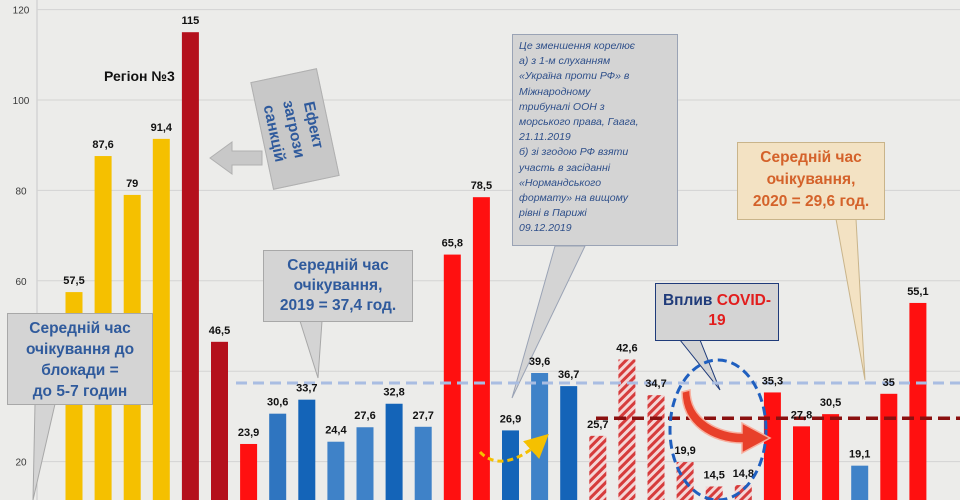 This screenshot has height=500, width=960. What do you see at coordinates (21, 11) in the screenshot?
I see `y-tick-label: 120` at bounding box center [21, 11].